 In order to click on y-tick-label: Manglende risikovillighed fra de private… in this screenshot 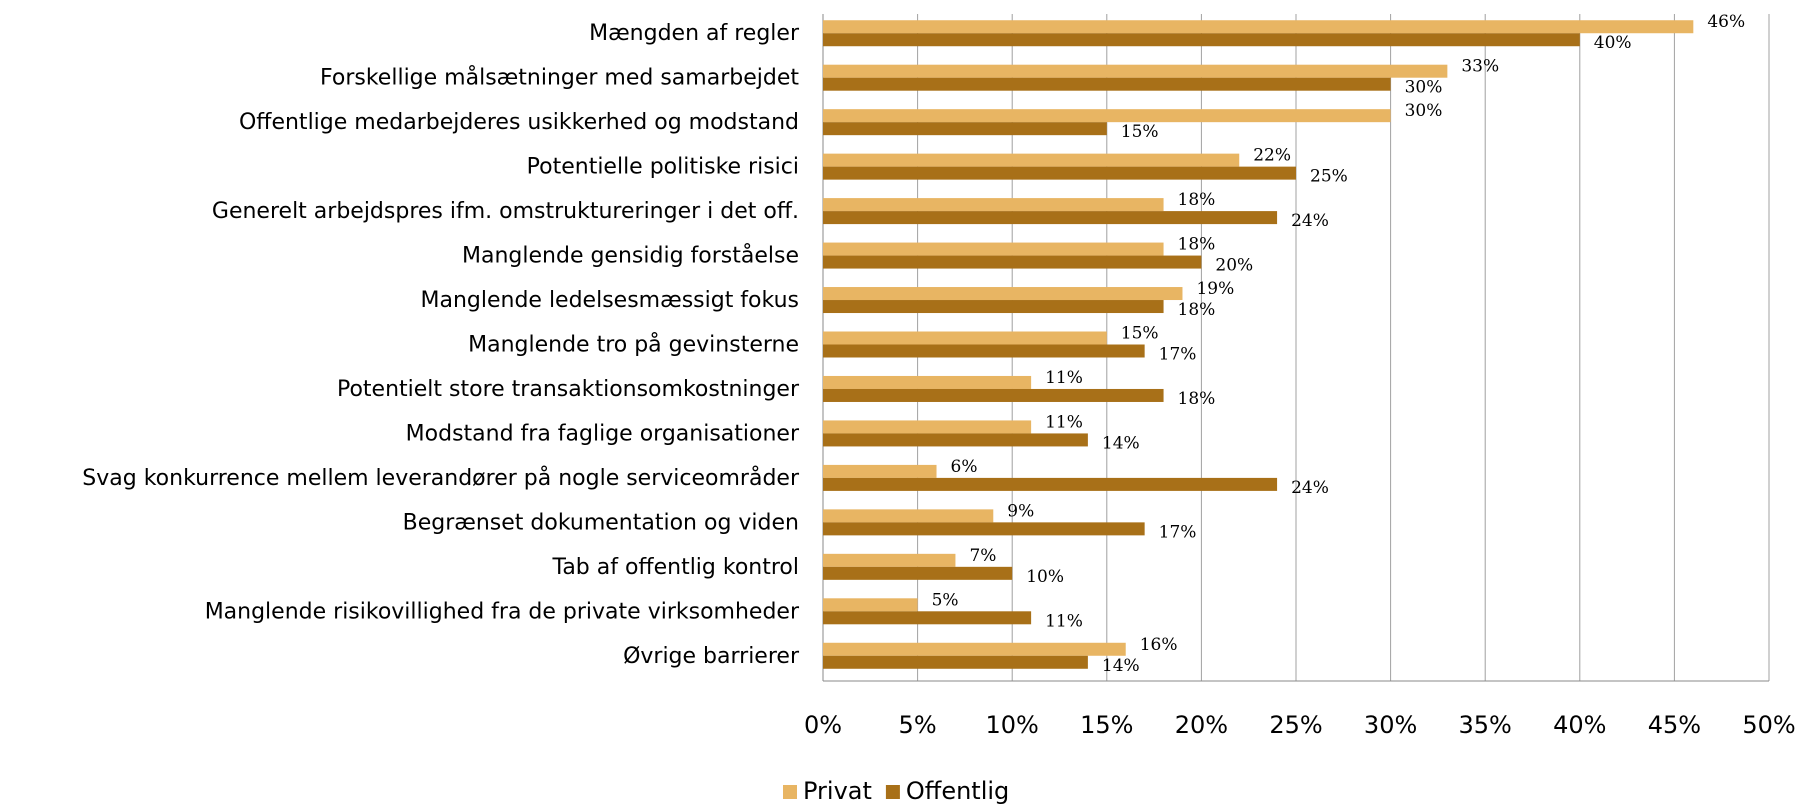, I will do `click(502, 611)`.